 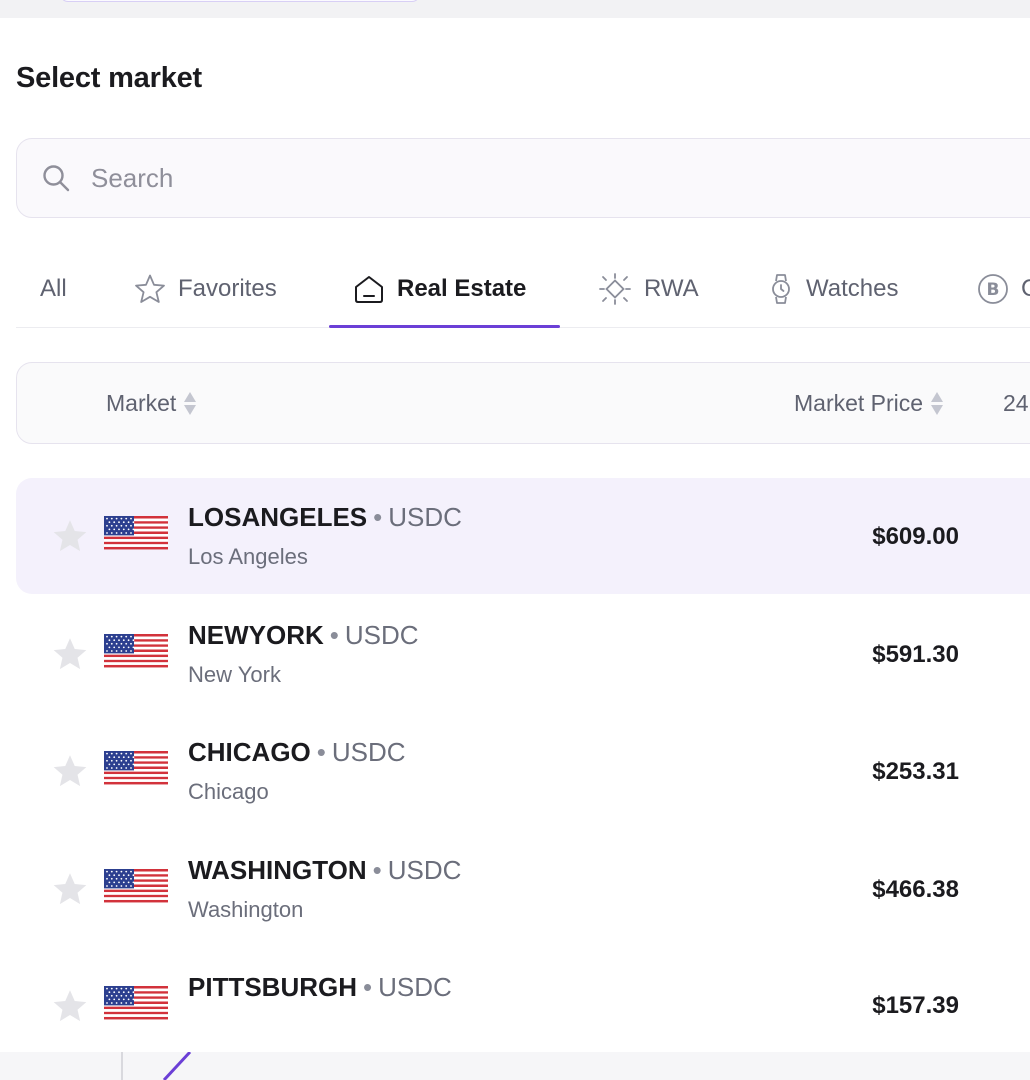 I want to click on column-label: Market, so click(x=141, y=402).